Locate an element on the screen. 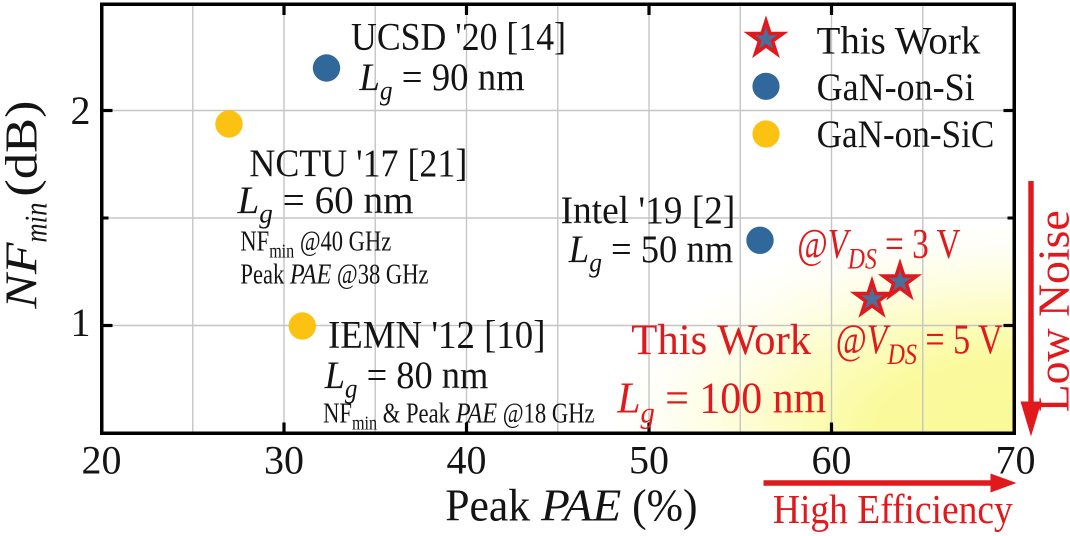  svg-text: @18 GHz is located at coordinates (545, 414).